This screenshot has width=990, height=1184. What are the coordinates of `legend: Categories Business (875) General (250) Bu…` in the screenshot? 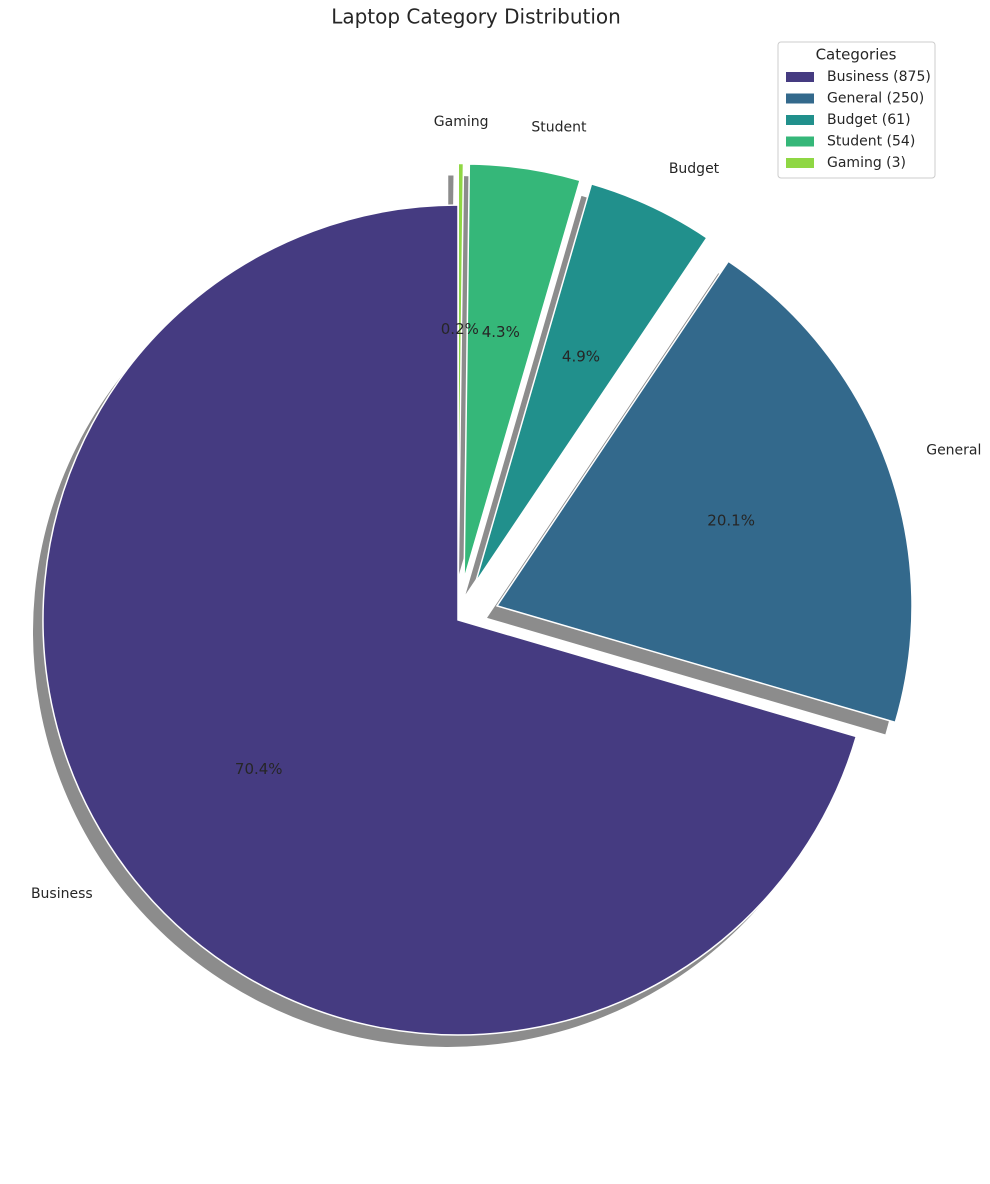 It's located at (856, 110).